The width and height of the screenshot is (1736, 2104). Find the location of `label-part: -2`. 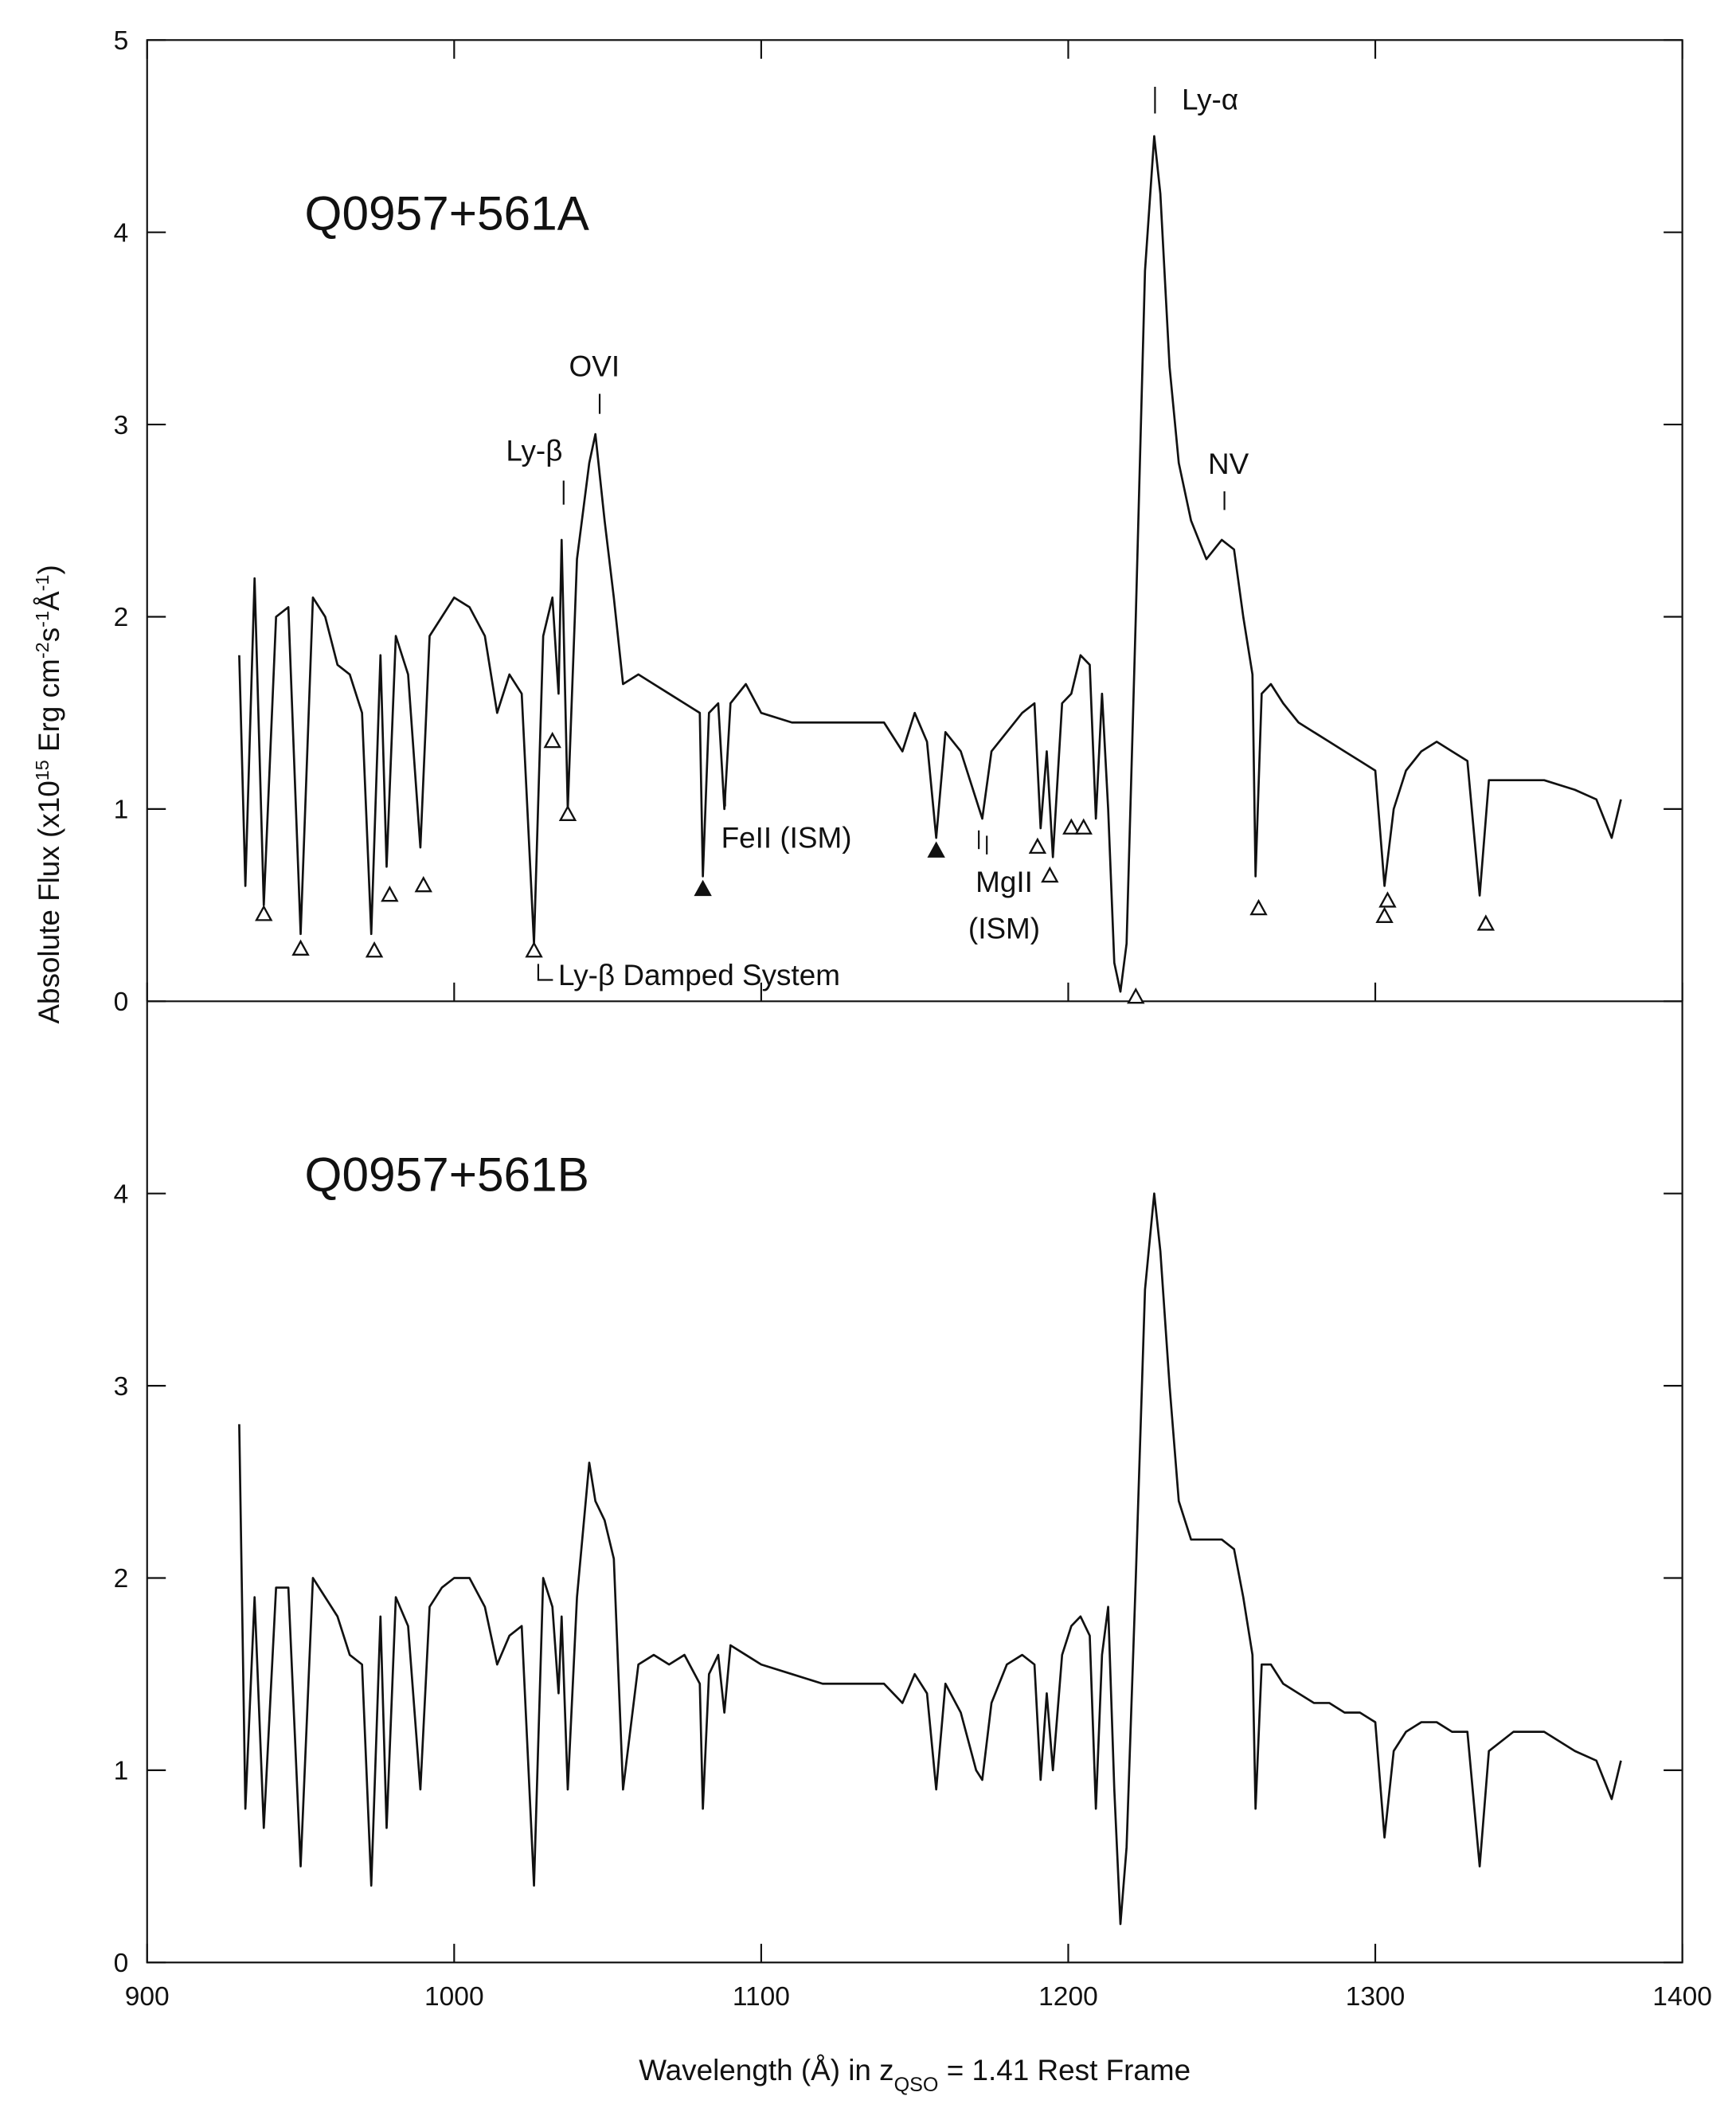

label-part: -2 is located at coordinates (43, 650).